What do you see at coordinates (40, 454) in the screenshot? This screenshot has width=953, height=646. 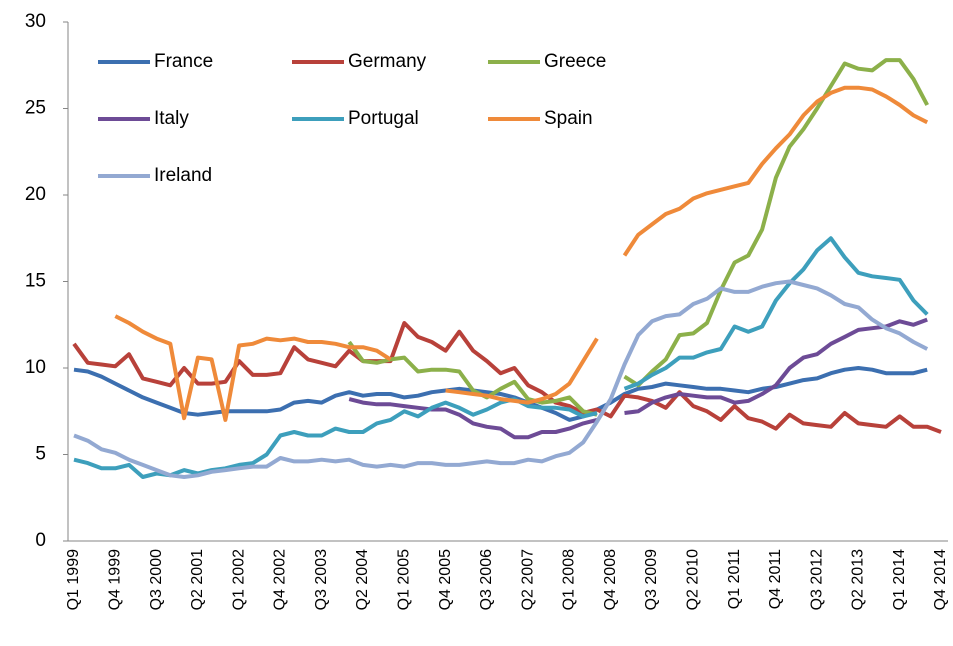 I see `y-tick-label: 5` at bounding box center [40, 454].